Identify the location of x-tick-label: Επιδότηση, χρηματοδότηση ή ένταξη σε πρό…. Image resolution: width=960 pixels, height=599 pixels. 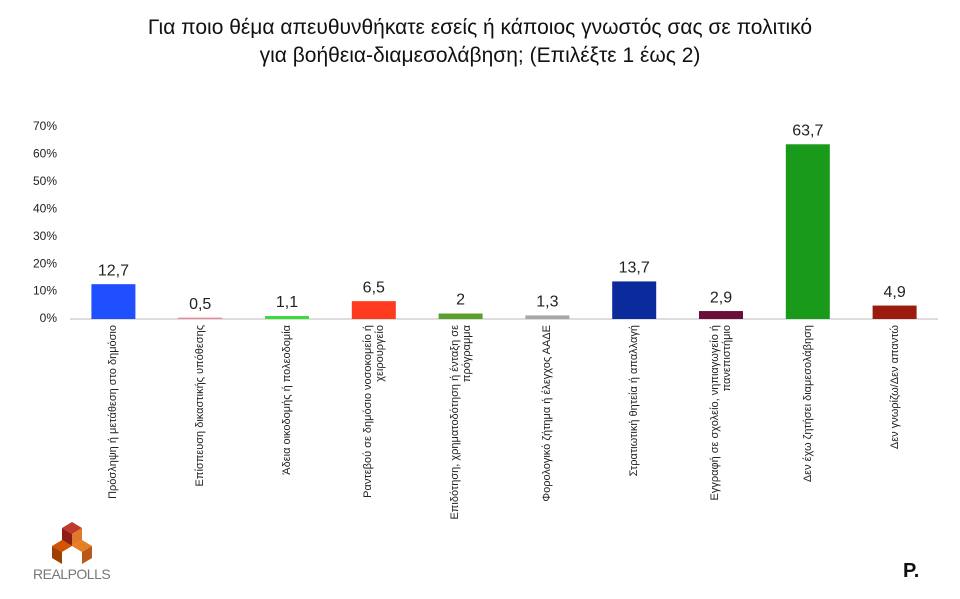
(460, 422).